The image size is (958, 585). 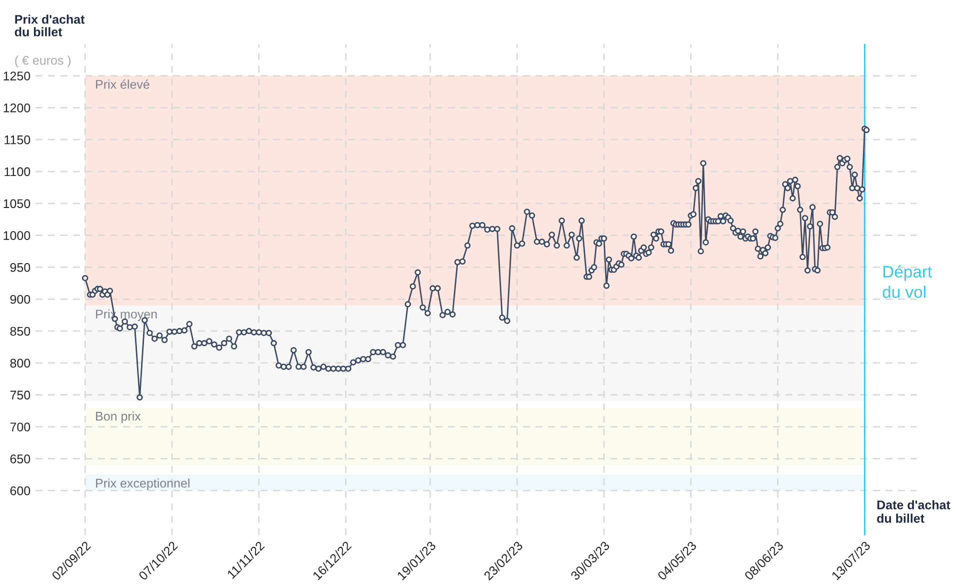 I want to click on y-tick-label: 850, so click(x=20, y=331).